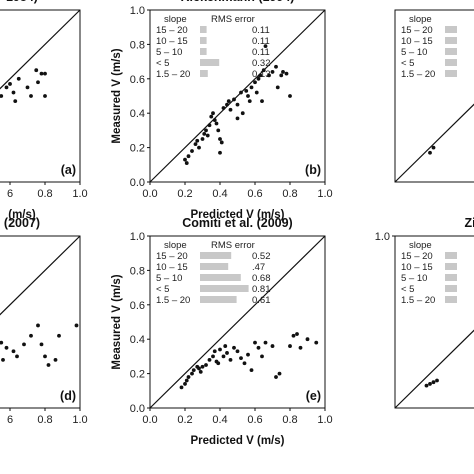 Image resolution: width=474 pixels, height=474 pixels. Describe the element at coordinates (44, 110) in the screenshot. I see `panel-0: 6 0.8 1.0 1984) (m/s) (a)` at that location.